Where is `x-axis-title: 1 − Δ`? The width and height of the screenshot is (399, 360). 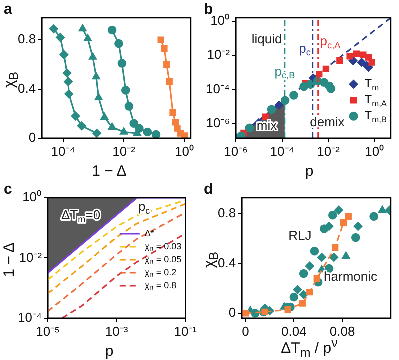 x-axis-title: 1 − Δ is located at coordinates (109, 171).